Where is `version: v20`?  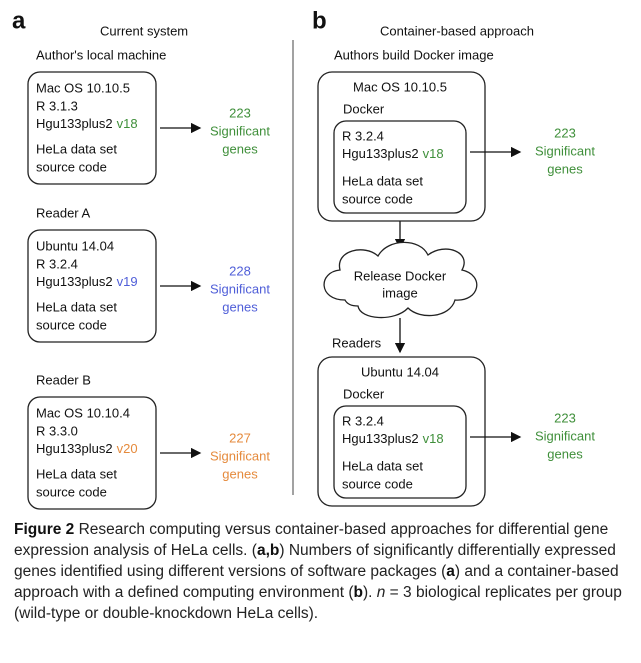 version: v20 is located at coordinates (127, 448).